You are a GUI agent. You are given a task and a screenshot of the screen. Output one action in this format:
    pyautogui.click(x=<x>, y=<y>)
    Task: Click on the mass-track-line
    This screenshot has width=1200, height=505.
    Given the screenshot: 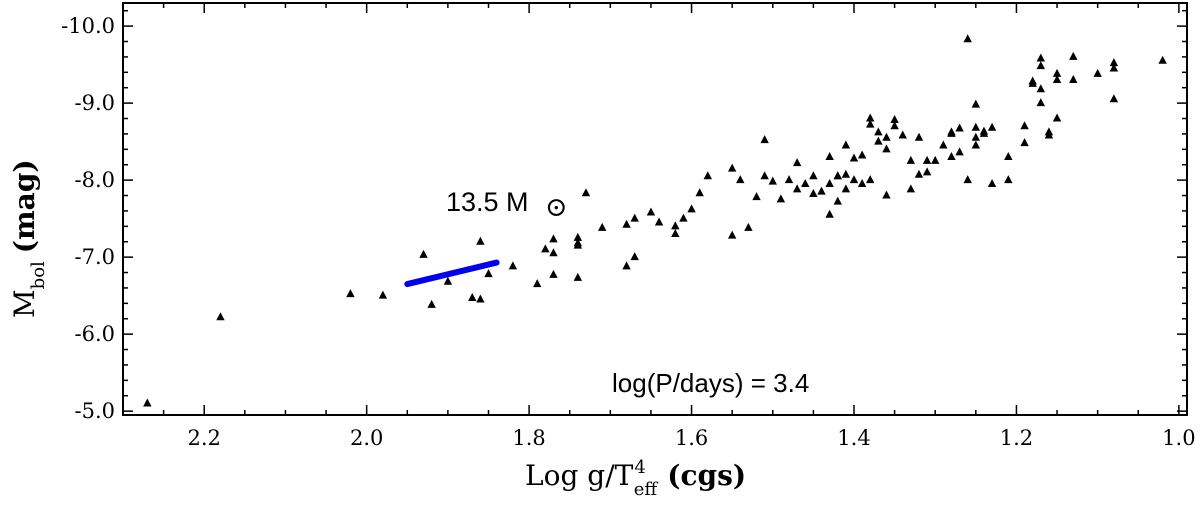 What is the action you would take?
    pyautogui.click(x=452, y=273)
    